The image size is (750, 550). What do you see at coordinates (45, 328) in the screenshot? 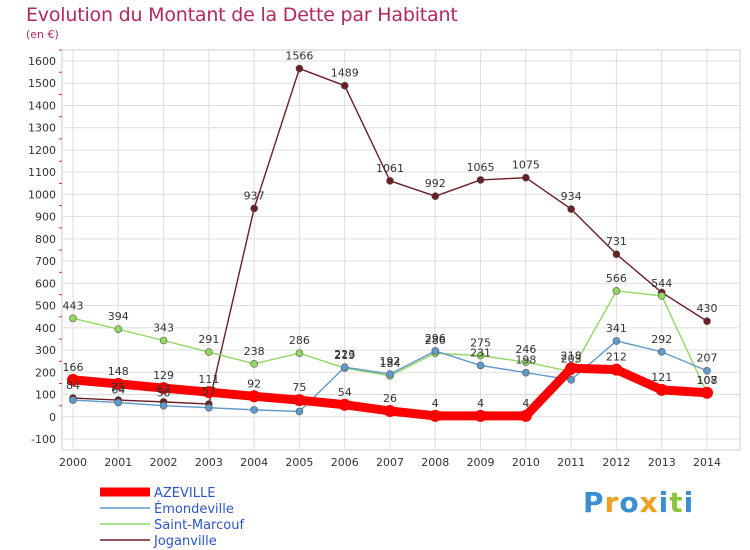
I see `y-tick-label: 400` at bounding box center [45, 328].